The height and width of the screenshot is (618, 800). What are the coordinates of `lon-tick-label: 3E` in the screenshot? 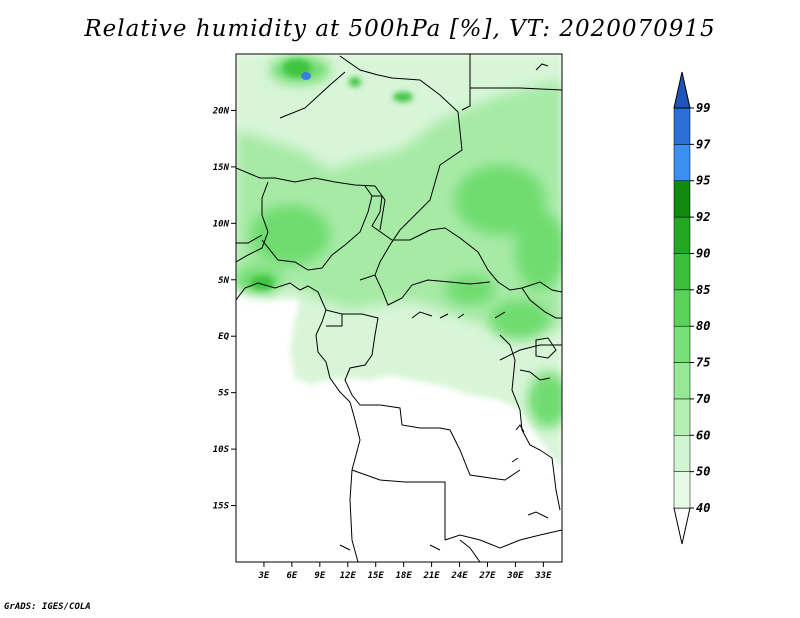 It's located at (264, 576).